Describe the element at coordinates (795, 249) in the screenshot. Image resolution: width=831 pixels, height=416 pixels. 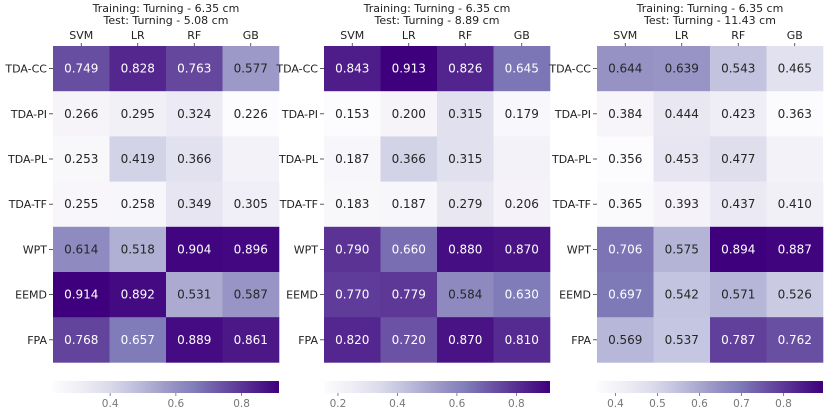
I see `cell-value-label: 0.887` at that location.